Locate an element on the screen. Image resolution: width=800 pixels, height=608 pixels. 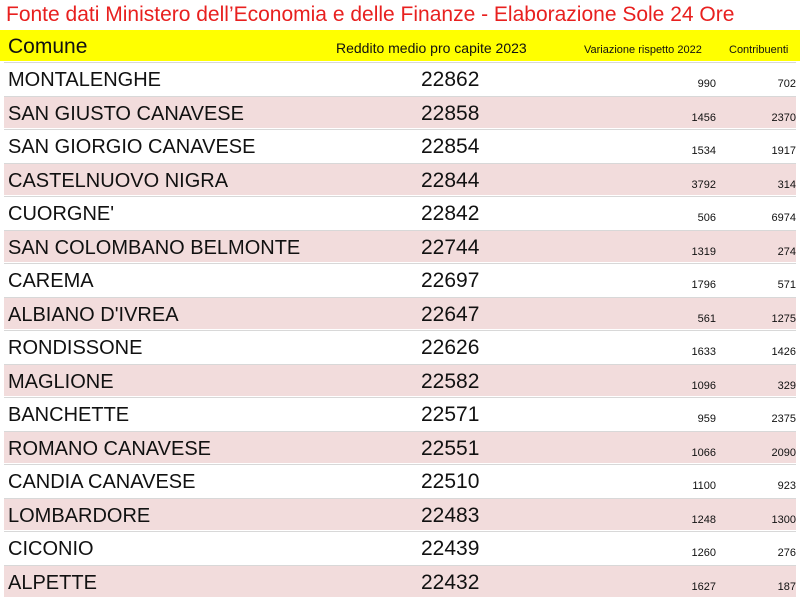
cell-contribuenti: 571 is located at coordinates (786, 285).